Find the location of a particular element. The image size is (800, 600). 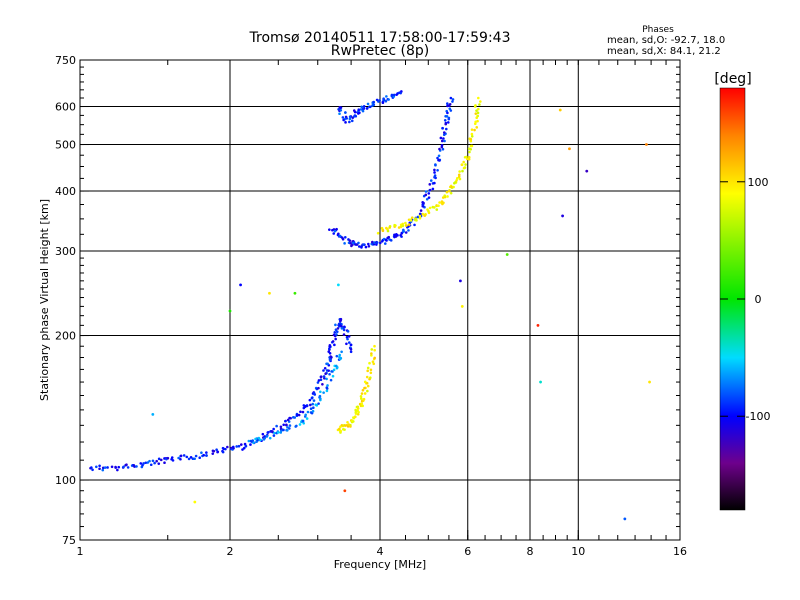

y-tick-label: 100 is located at coordinates (65, 480).